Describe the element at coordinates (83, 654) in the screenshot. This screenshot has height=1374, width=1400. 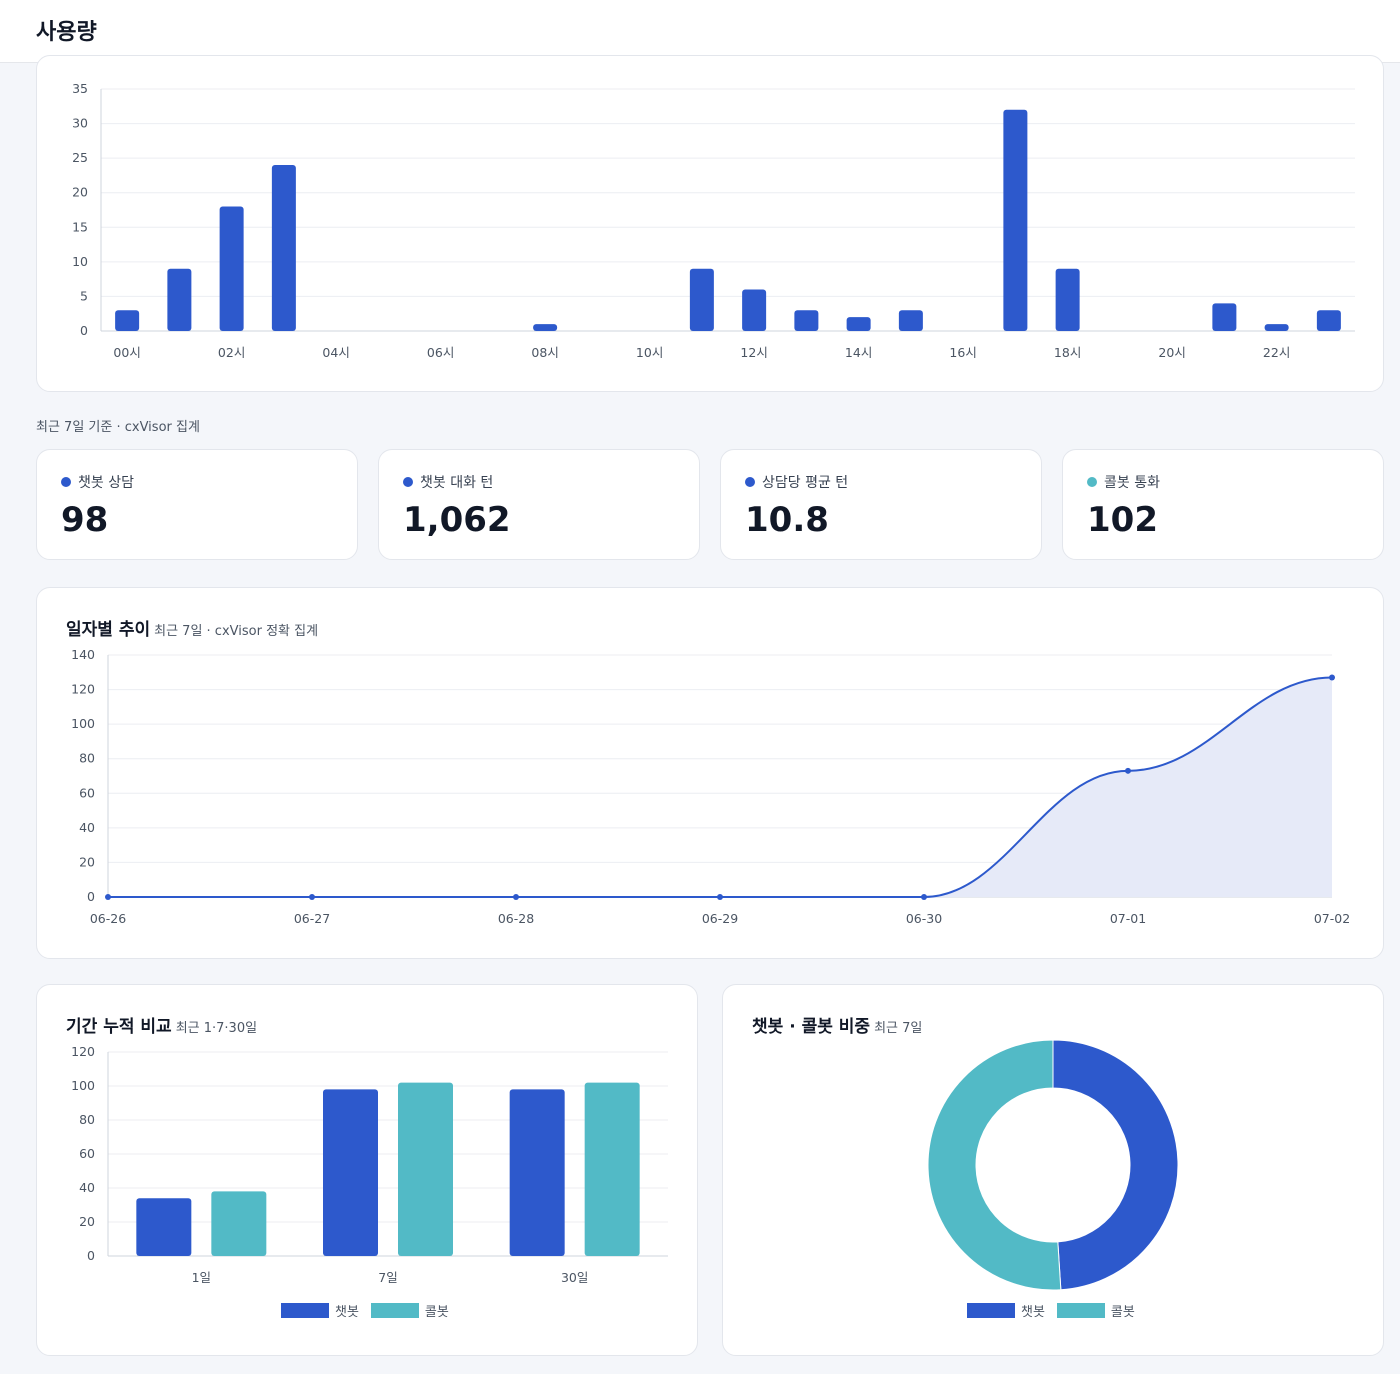
I see `y-tick-label: 140` at that location.